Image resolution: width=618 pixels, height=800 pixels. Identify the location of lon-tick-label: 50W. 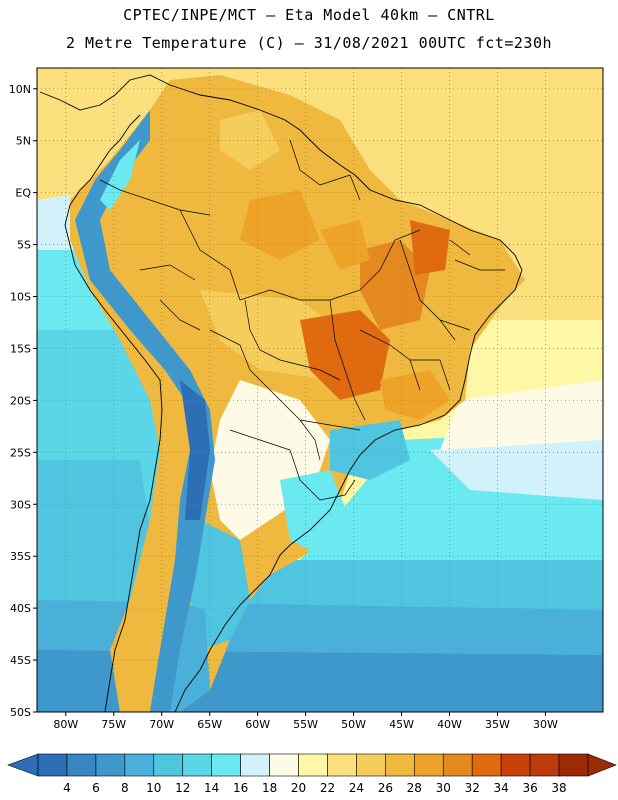
(353, 724).